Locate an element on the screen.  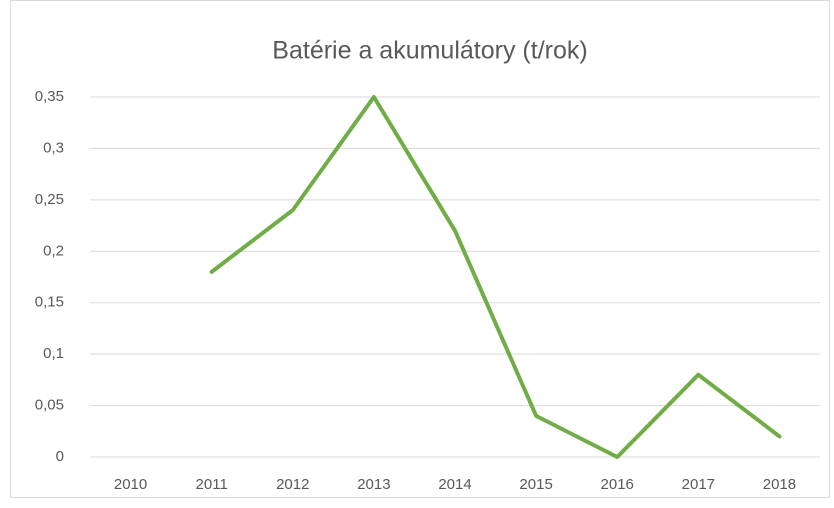
x-tick-label: 2016 is located at coordinates (617, 484).